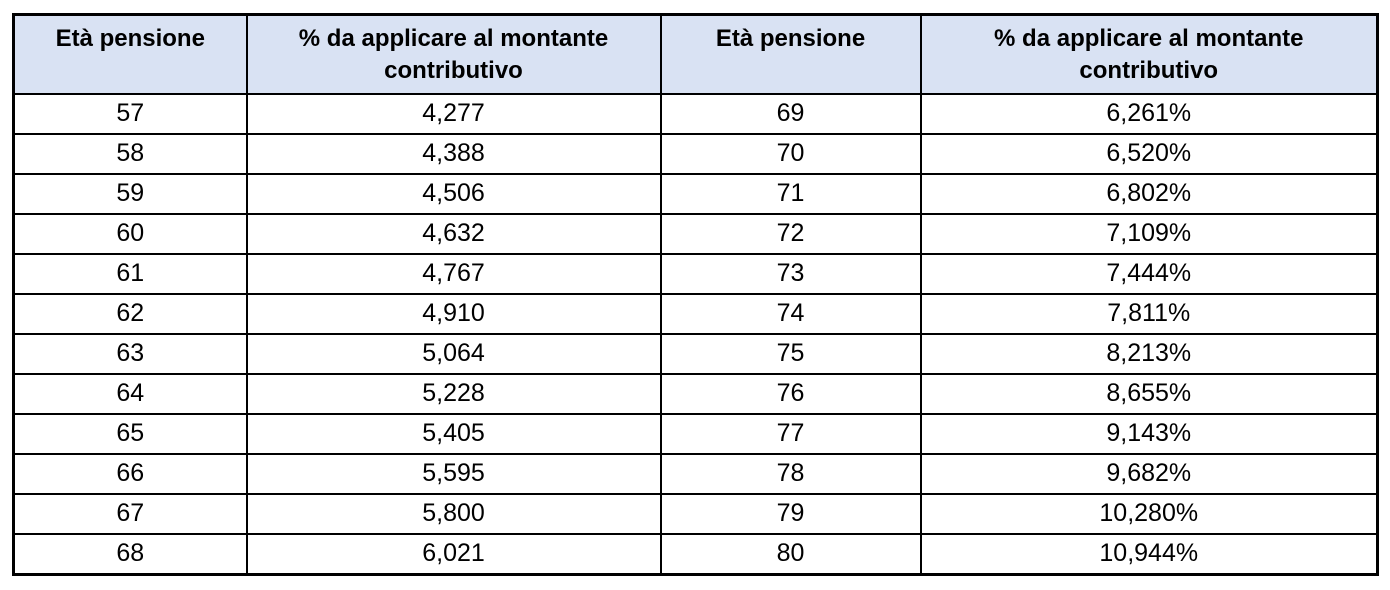 Image resolution: width=1390 pixels, height=590 pixels. What do you see at coordinates (130, 433) in the screenshot?
I see `cell-age-left: 65` at bounding box center [130, 433].